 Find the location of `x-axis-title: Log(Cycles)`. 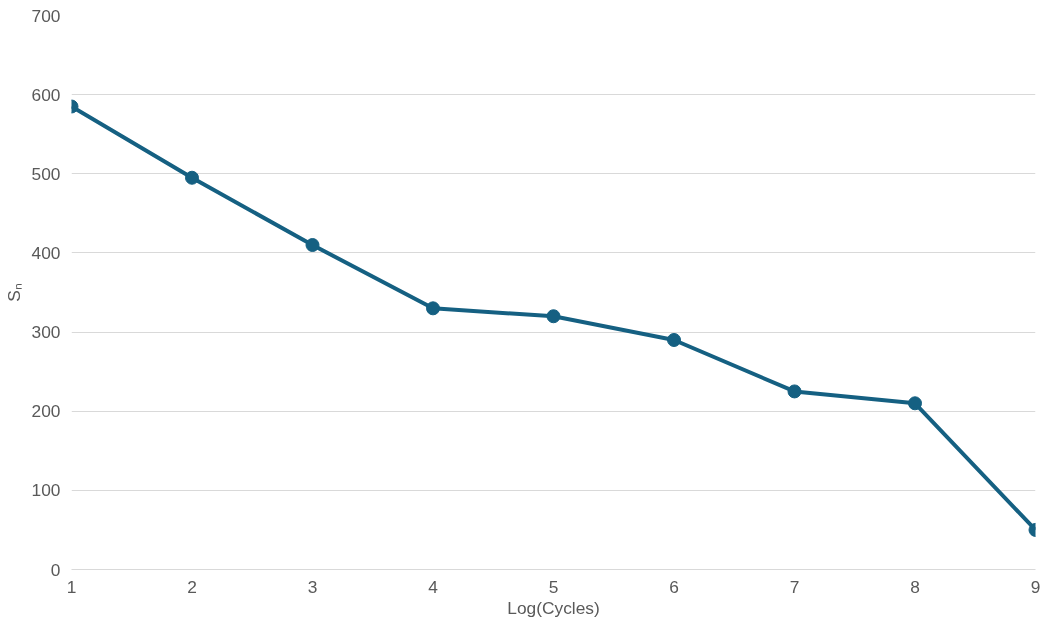

x-axis-title: Log(Cycles) is located at coordinates (553, 607).